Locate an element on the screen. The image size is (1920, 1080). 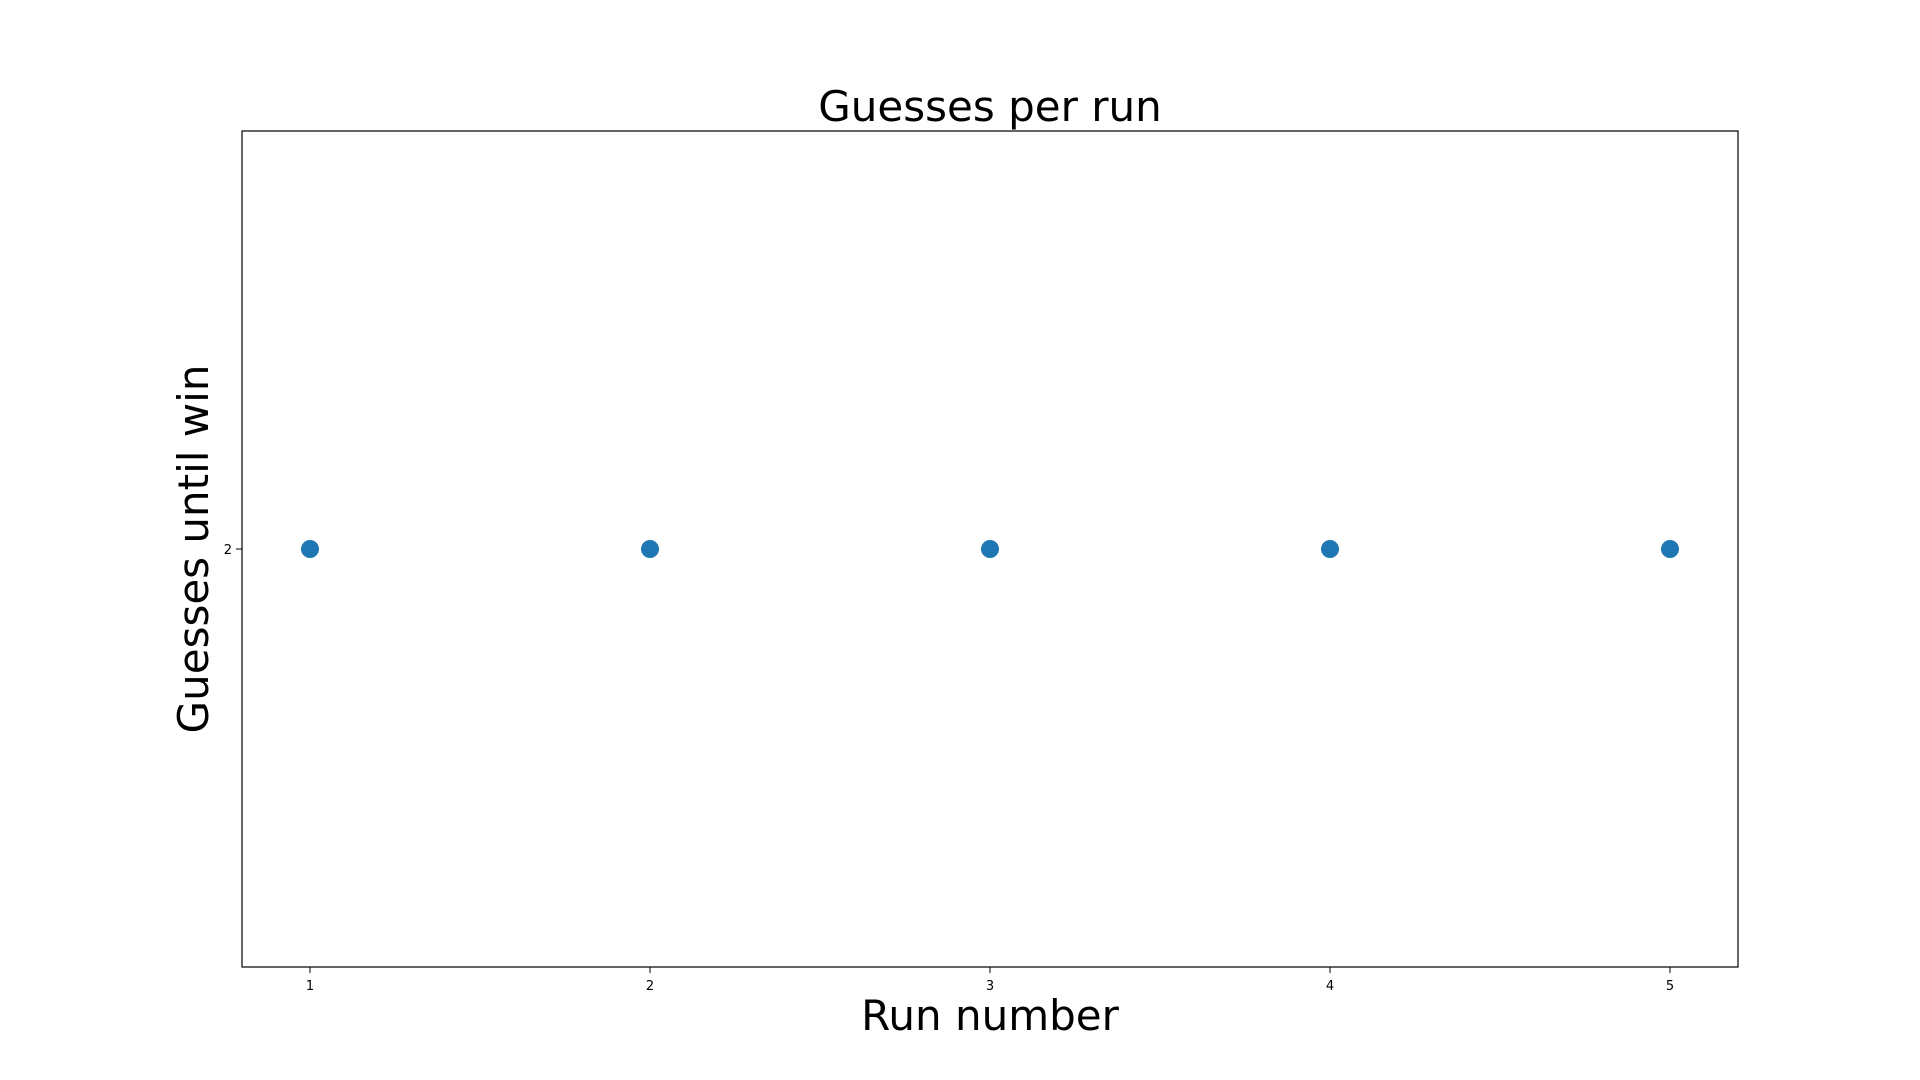
x-axis-label: Run number is located at coordinates (990, 1015).